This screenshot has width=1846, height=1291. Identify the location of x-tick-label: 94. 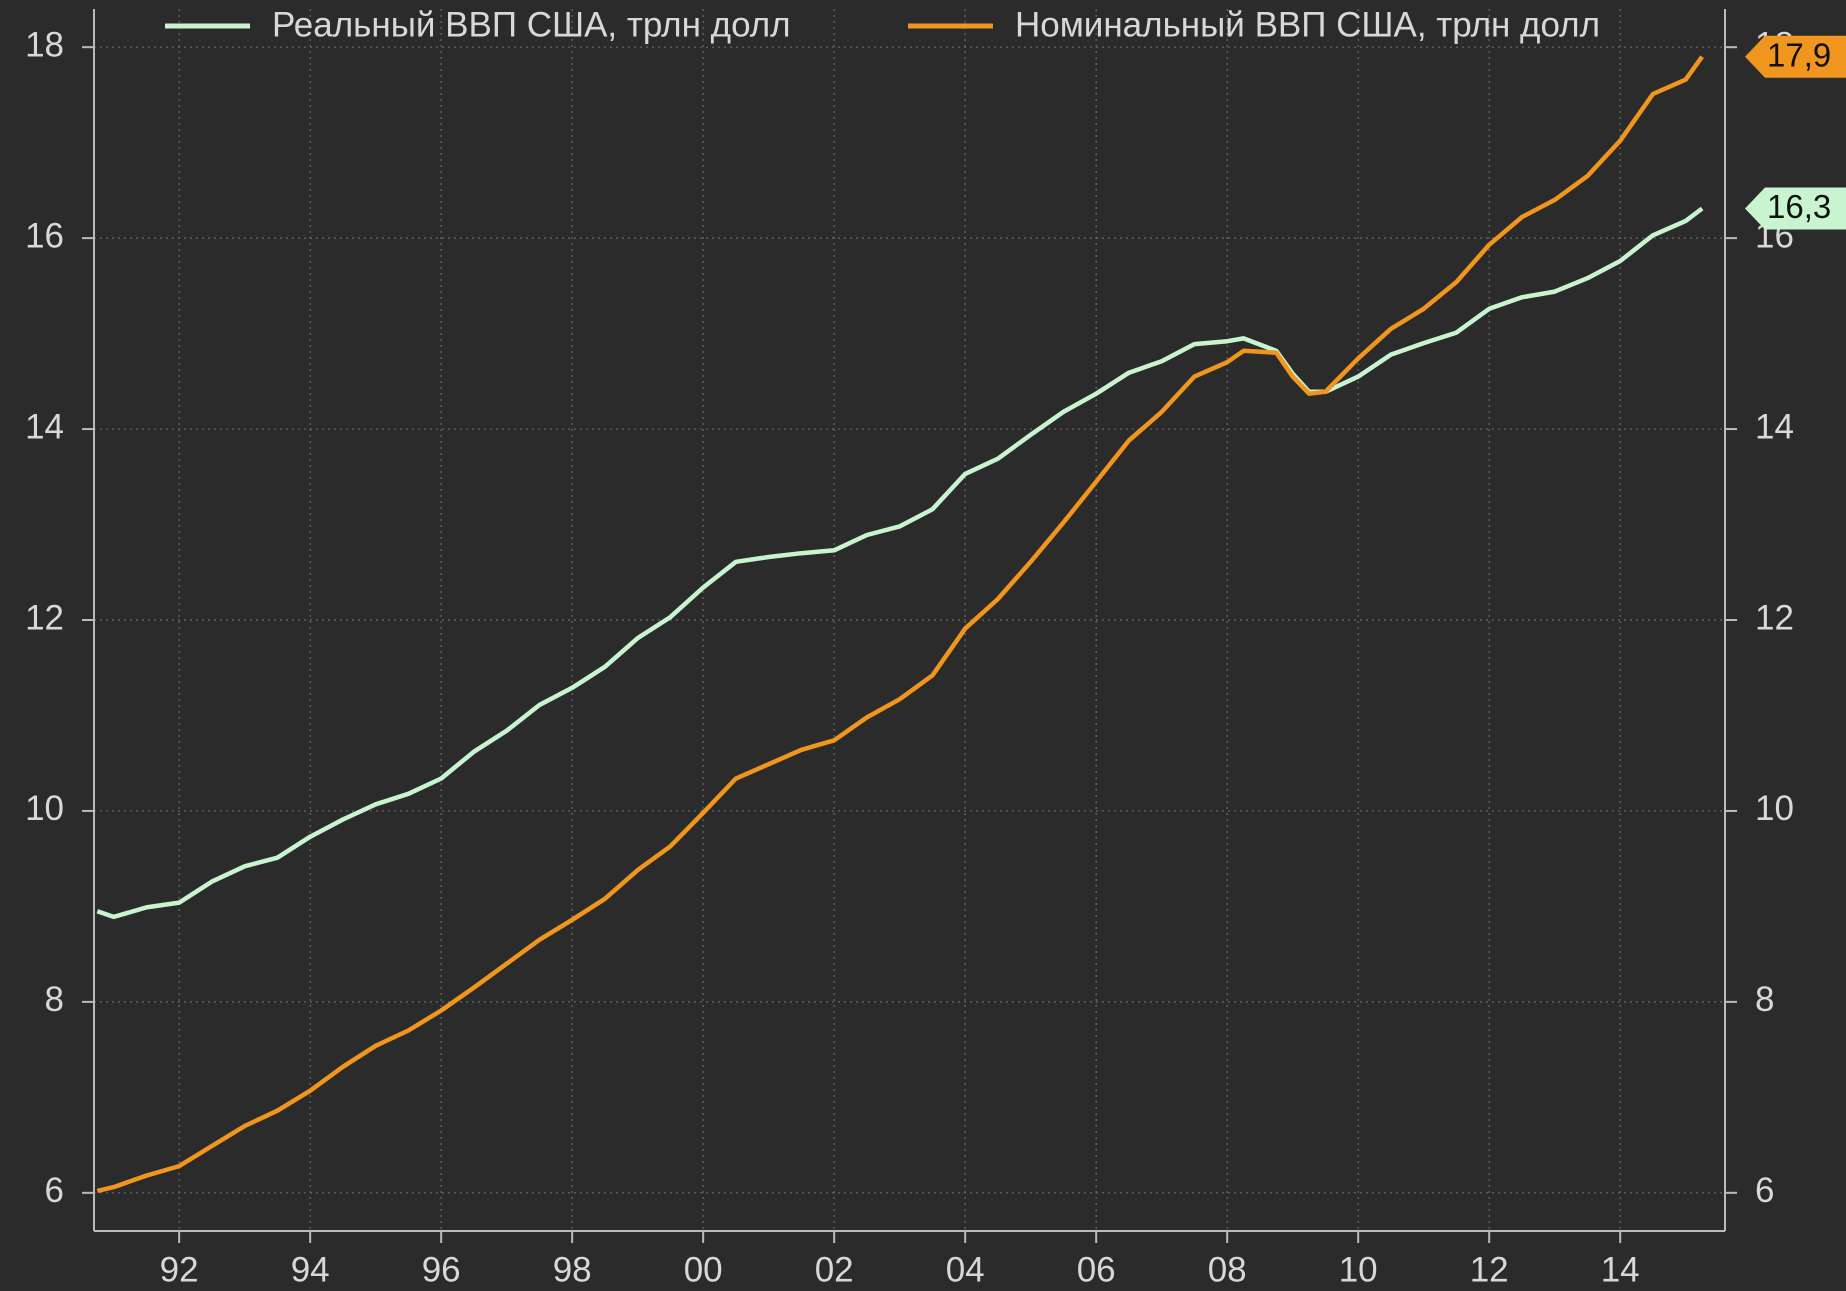
(310, 1269).